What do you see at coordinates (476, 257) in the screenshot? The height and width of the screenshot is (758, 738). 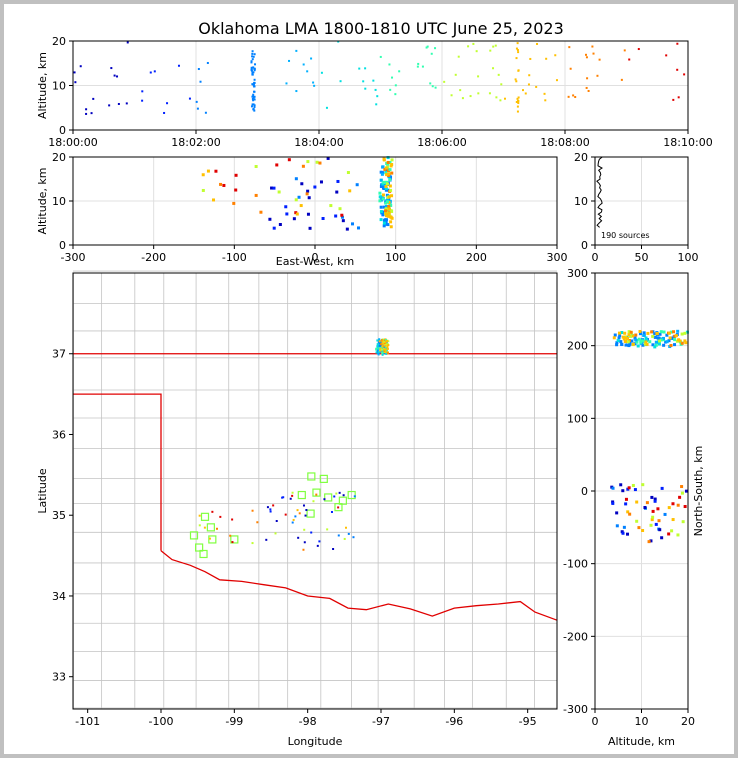 I see `alt-ew-xtick-label-5: 200` at bounding box center [476, 257].